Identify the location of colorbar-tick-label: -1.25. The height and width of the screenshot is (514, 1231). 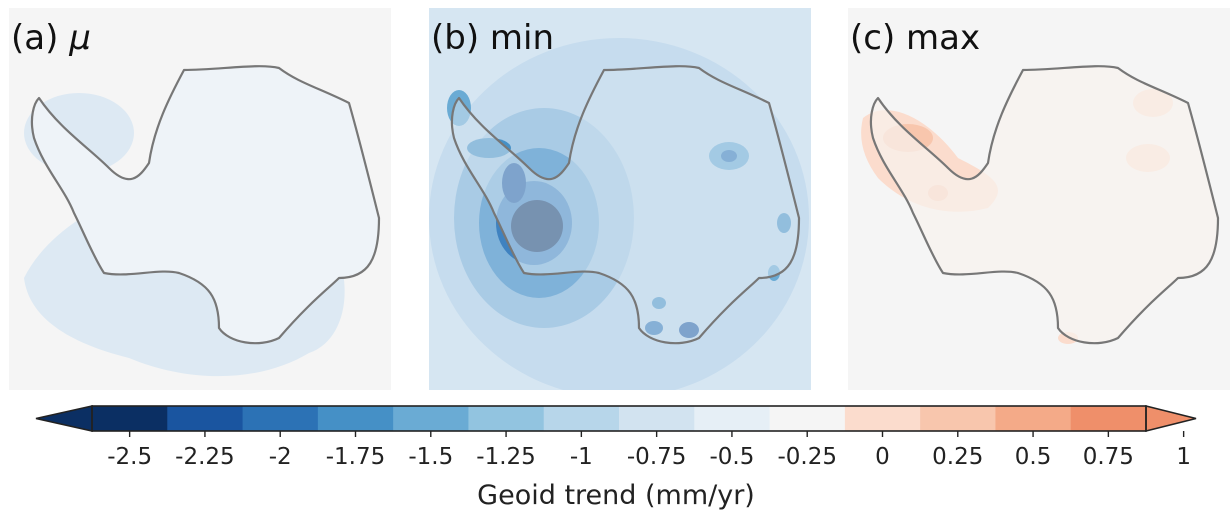
(506, 457).